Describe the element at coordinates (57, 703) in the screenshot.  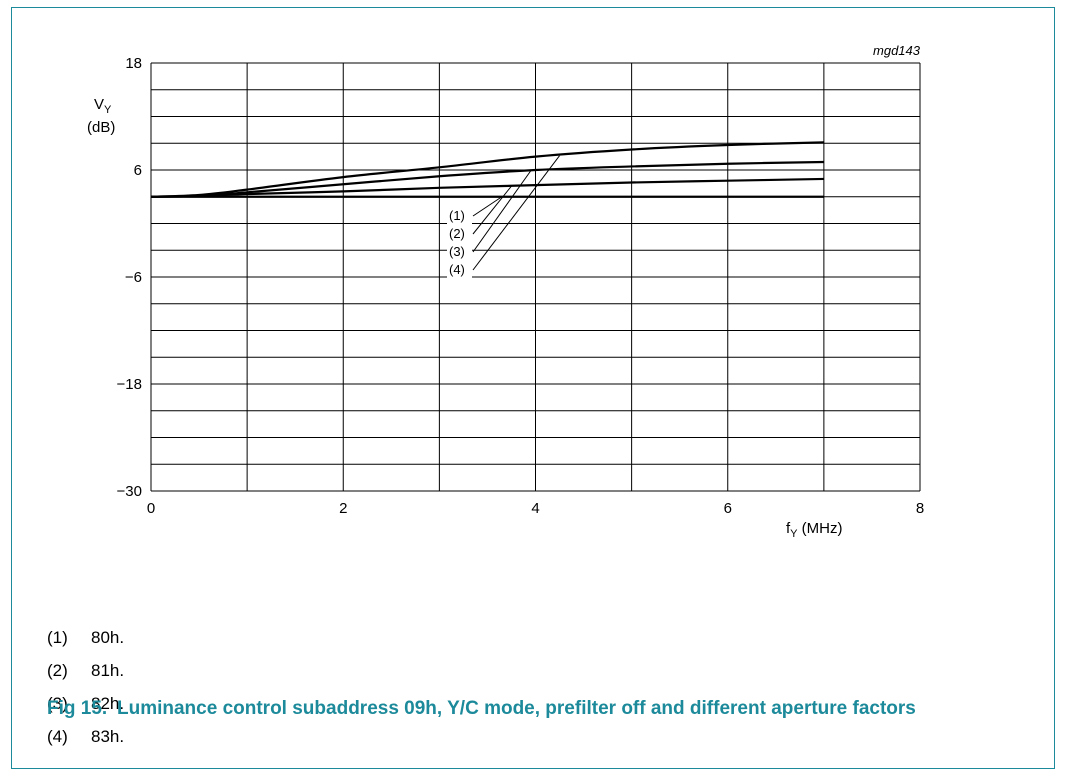
I see `legend-key: (3)` at that location.